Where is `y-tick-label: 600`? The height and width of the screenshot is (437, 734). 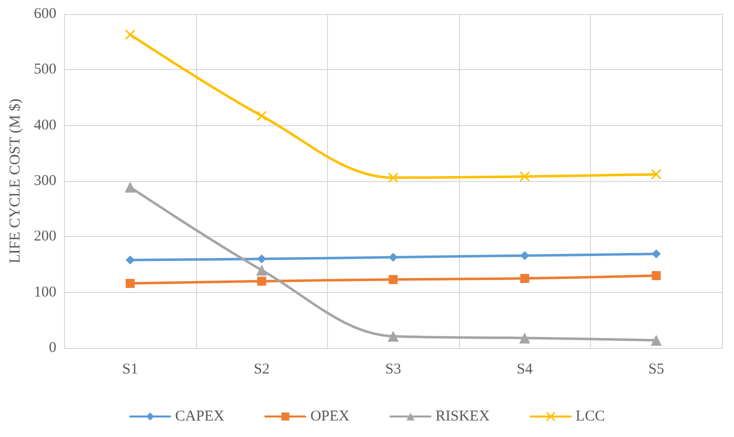 y-tick-label: 600 is located at coordinates (45, 14).